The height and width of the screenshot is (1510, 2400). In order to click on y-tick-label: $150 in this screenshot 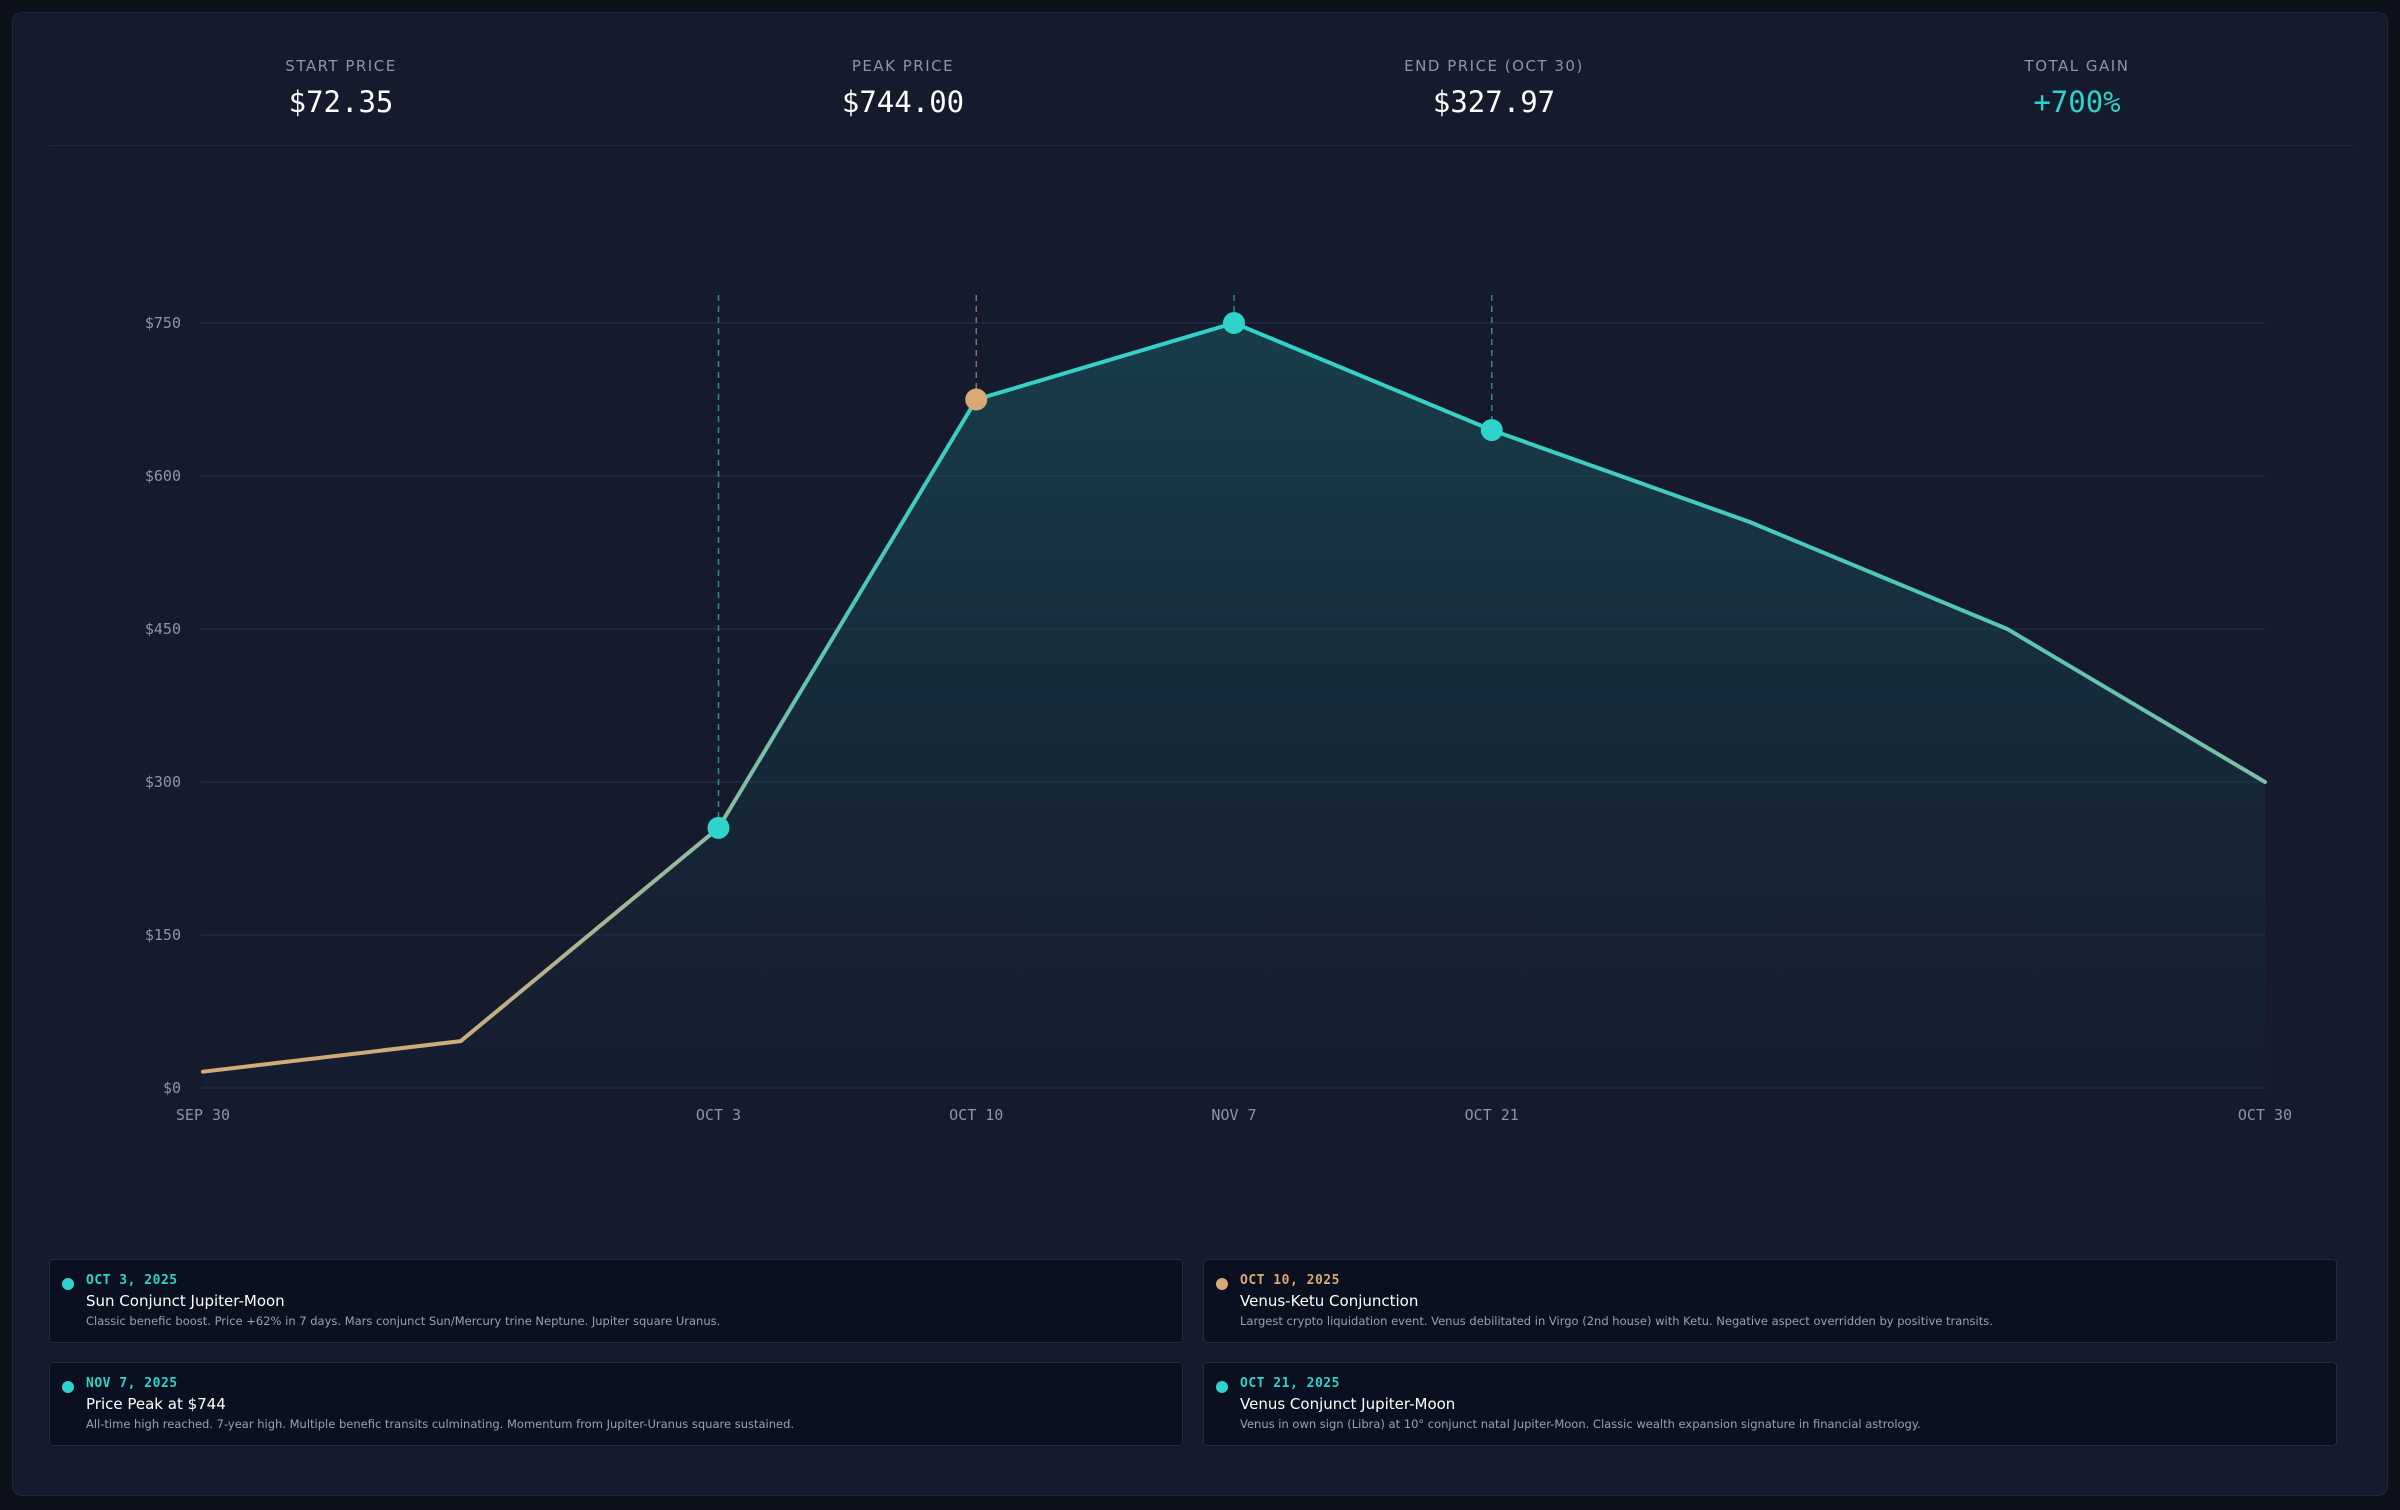, I will do `click(163, 935)`.